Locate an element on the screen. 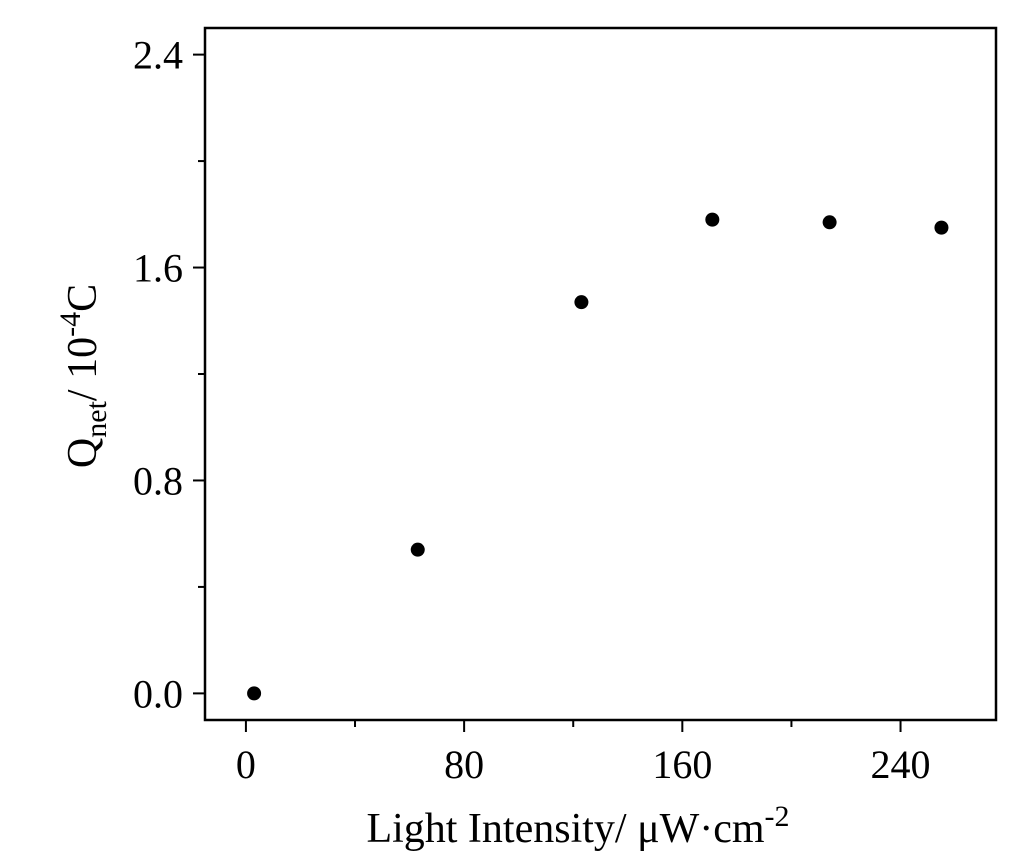  y-axis-title-main: Q is located at coordinates (83, 453).